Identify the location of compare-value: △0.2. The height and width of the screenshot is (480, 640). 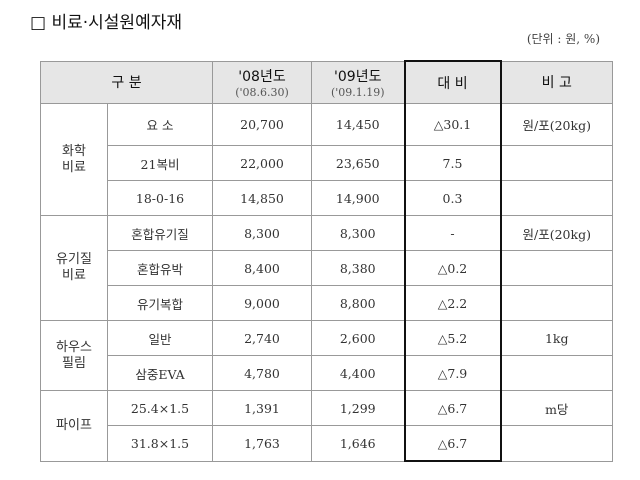
(452, 268).